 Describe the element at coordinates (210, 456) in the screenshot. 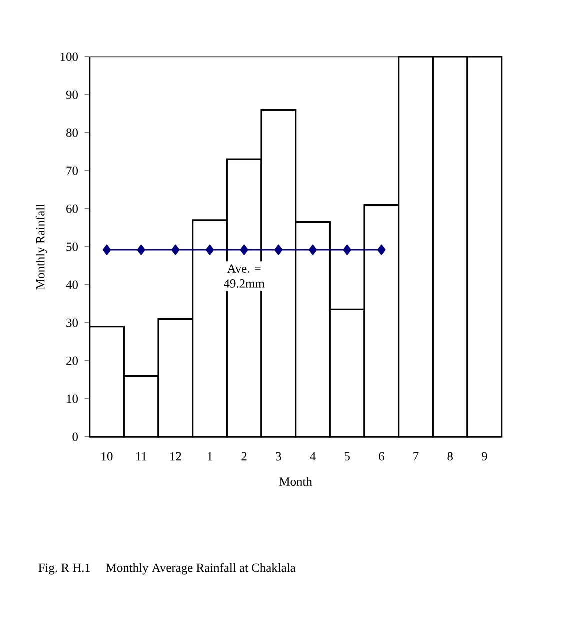

I see `x-tick-label: 1` at that location.